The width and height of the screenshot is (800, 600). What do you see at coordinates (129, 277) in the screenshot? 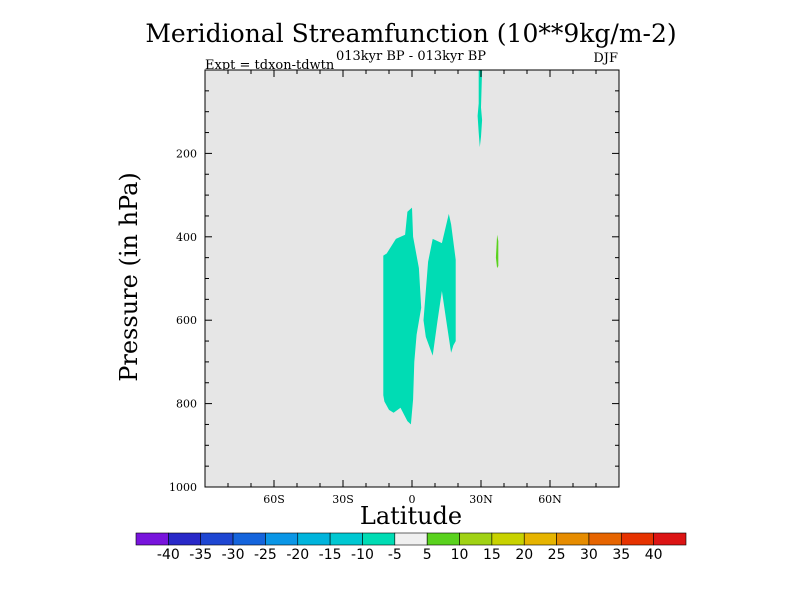
I see `y-axis-label: Pressure (in hPa)` at bounding box center [129, 277].